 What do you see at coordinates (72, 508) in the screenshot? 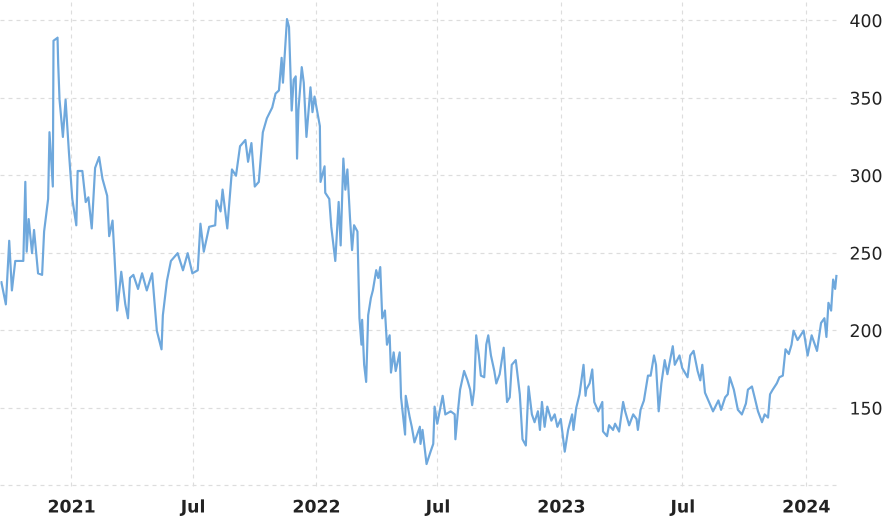
I see `x-tick-label: 2021` at bounding box center [72, 508].